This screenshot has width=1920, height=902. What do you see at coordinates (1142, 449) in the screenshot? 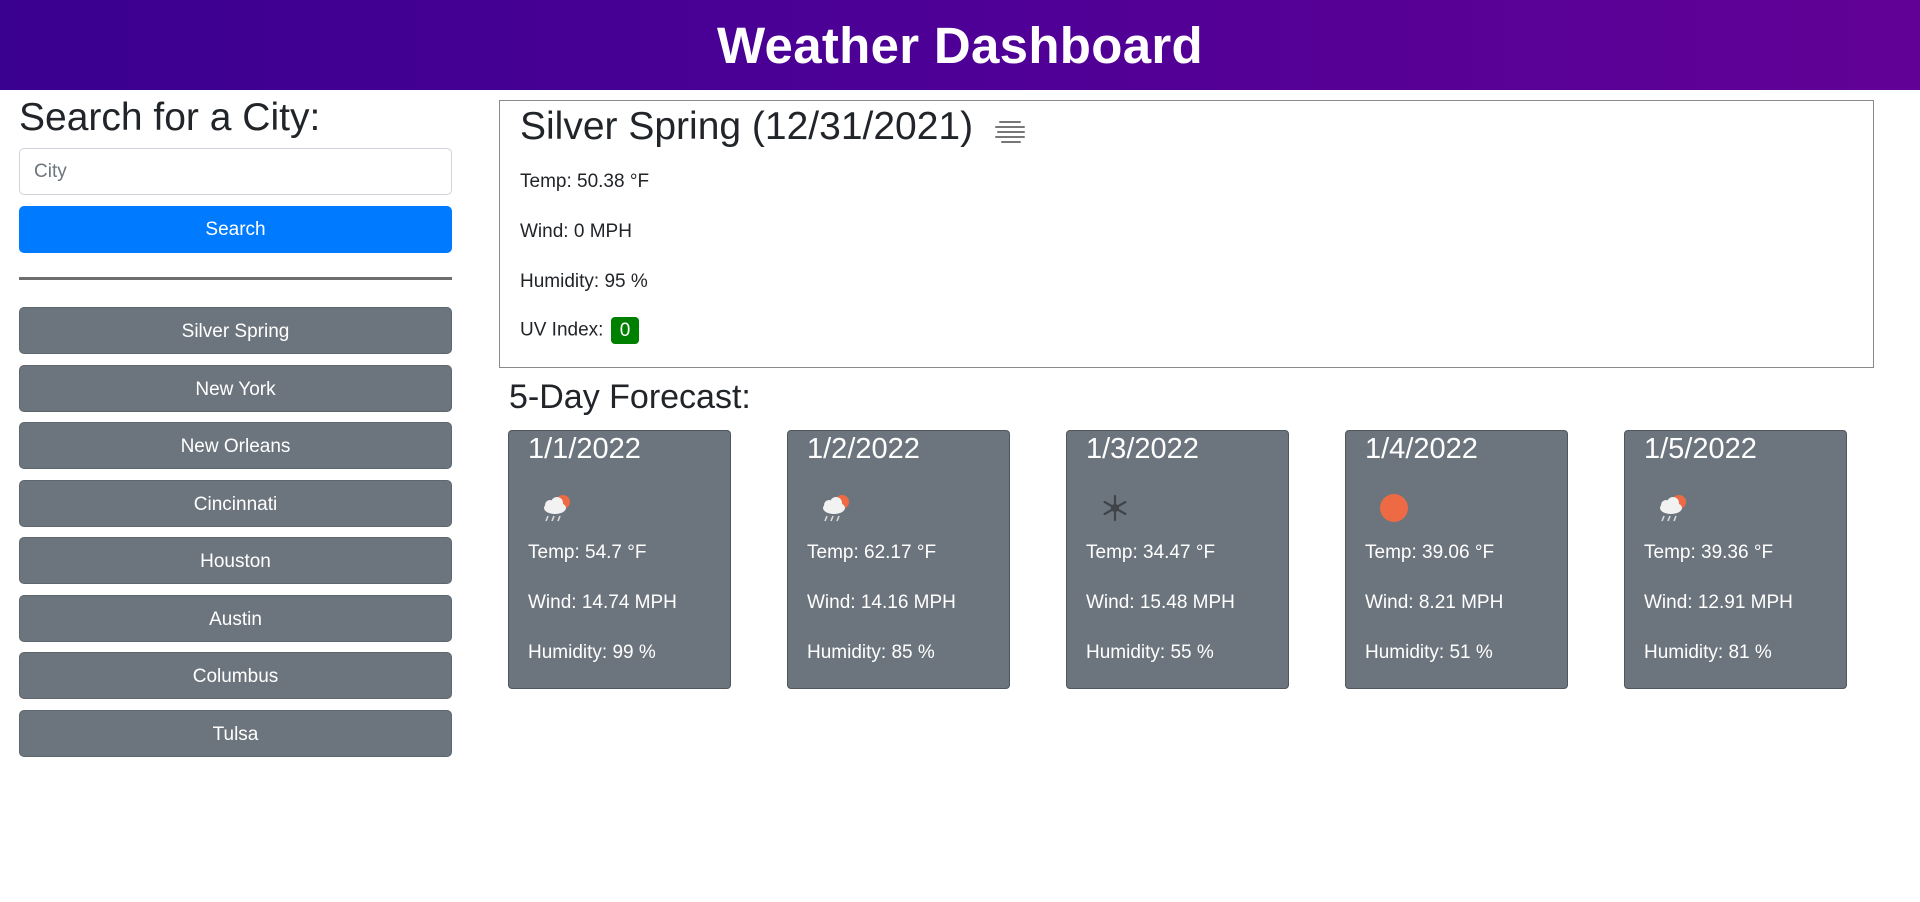
I see `forecast-date: 1/3/2022` at bounding box center [1142, 449].